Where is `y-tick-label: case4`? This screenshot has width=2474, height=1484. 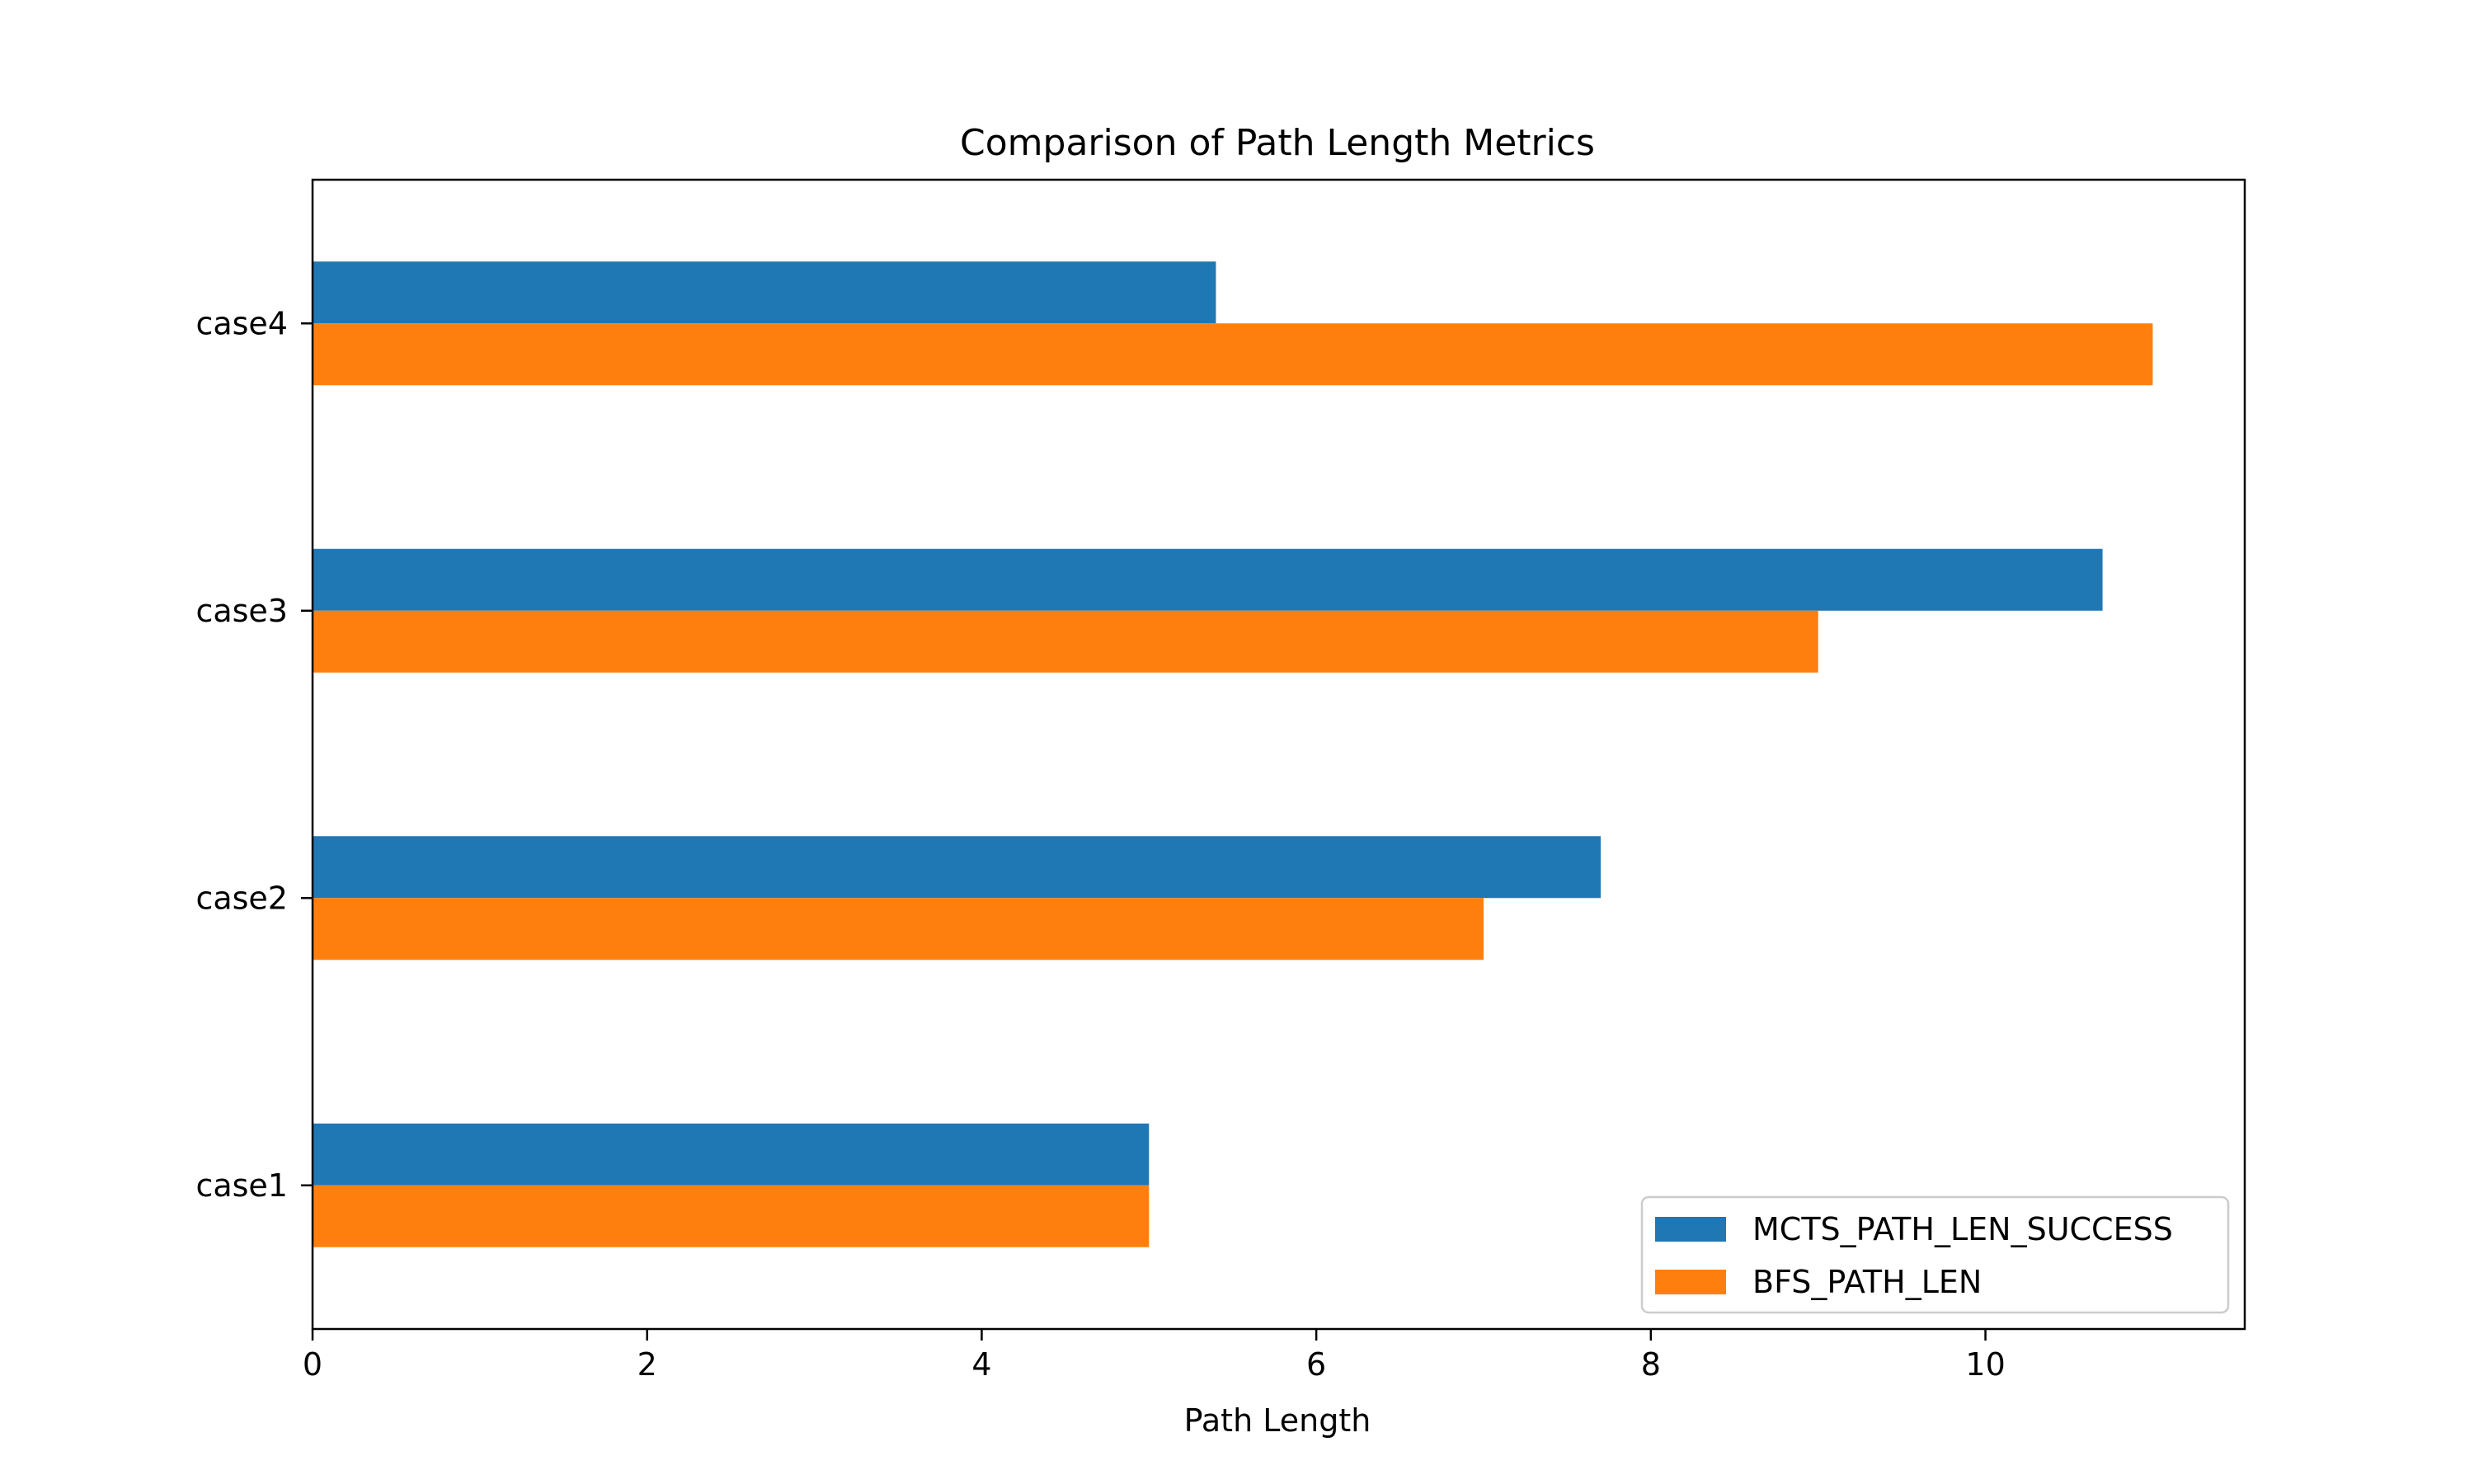
y-tick-label: case4 is located at coordinates (241, 323).